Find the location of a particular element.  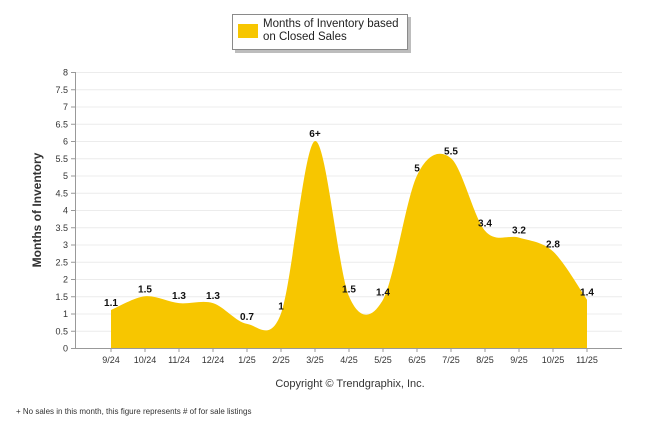

x-tick-label: 2/25 is located at coordinates (281, 360).